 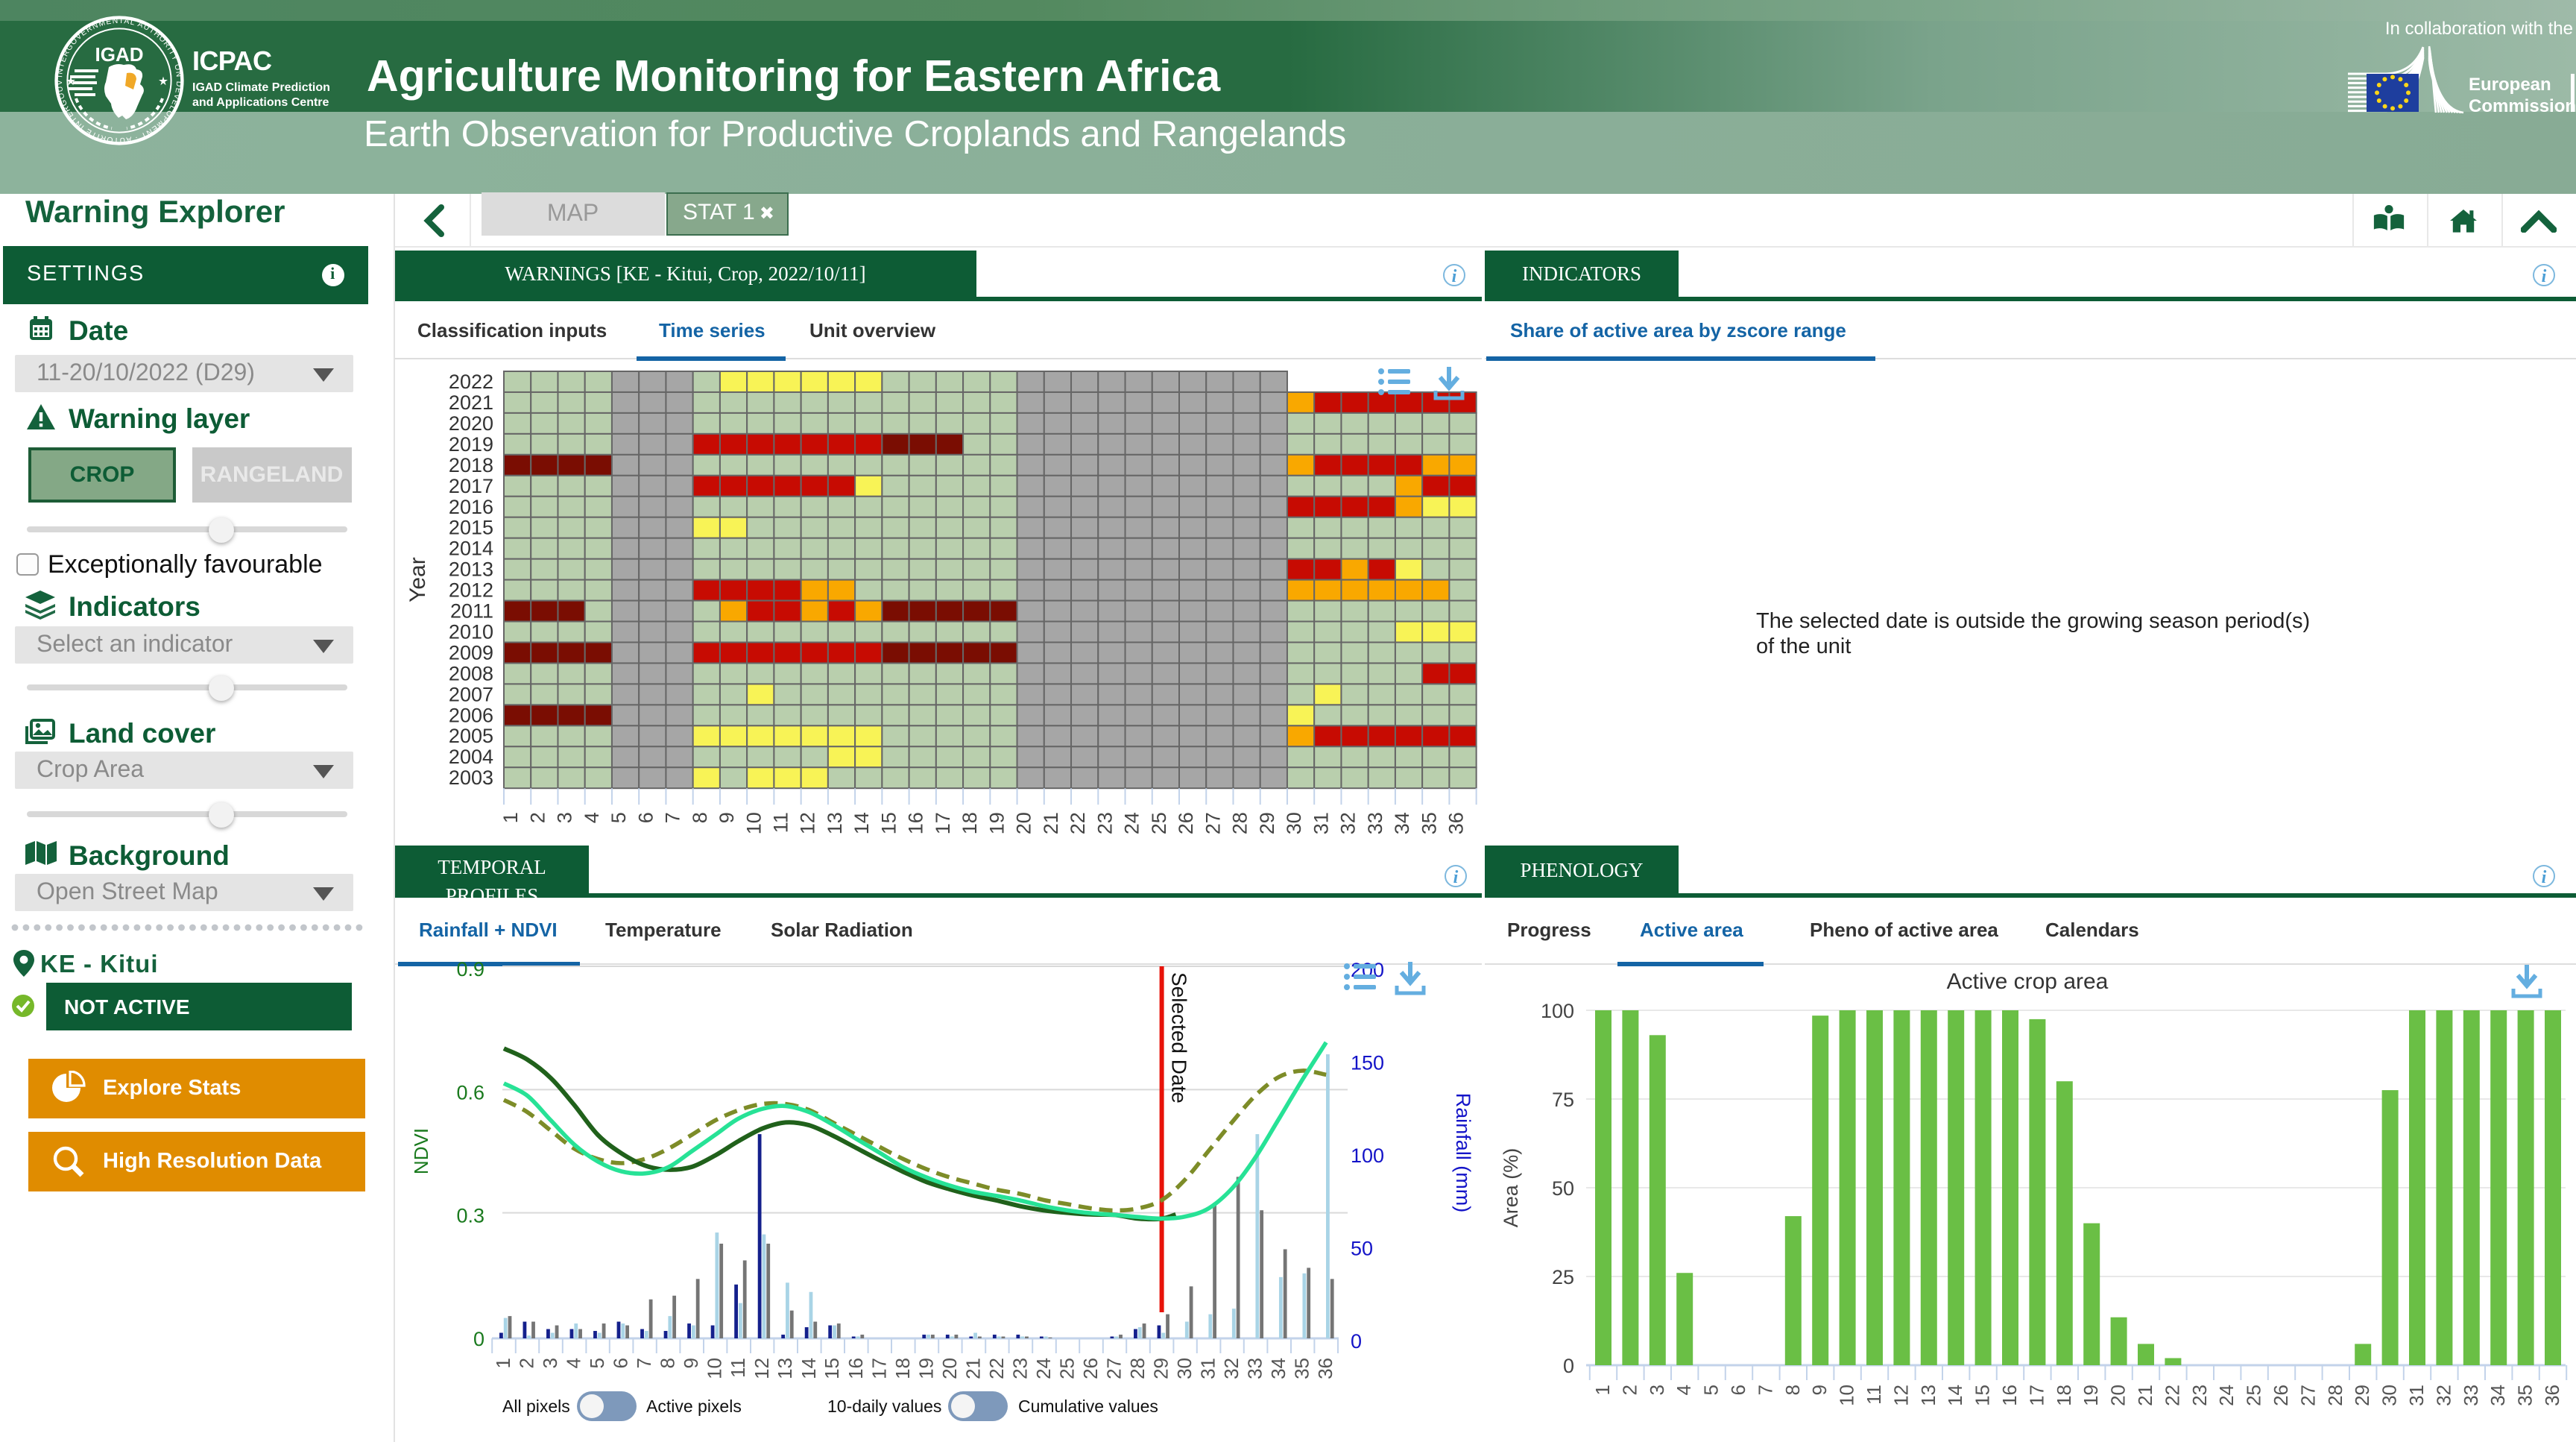 I want to click on svg-text: 6, so click(x=621, y=1363).